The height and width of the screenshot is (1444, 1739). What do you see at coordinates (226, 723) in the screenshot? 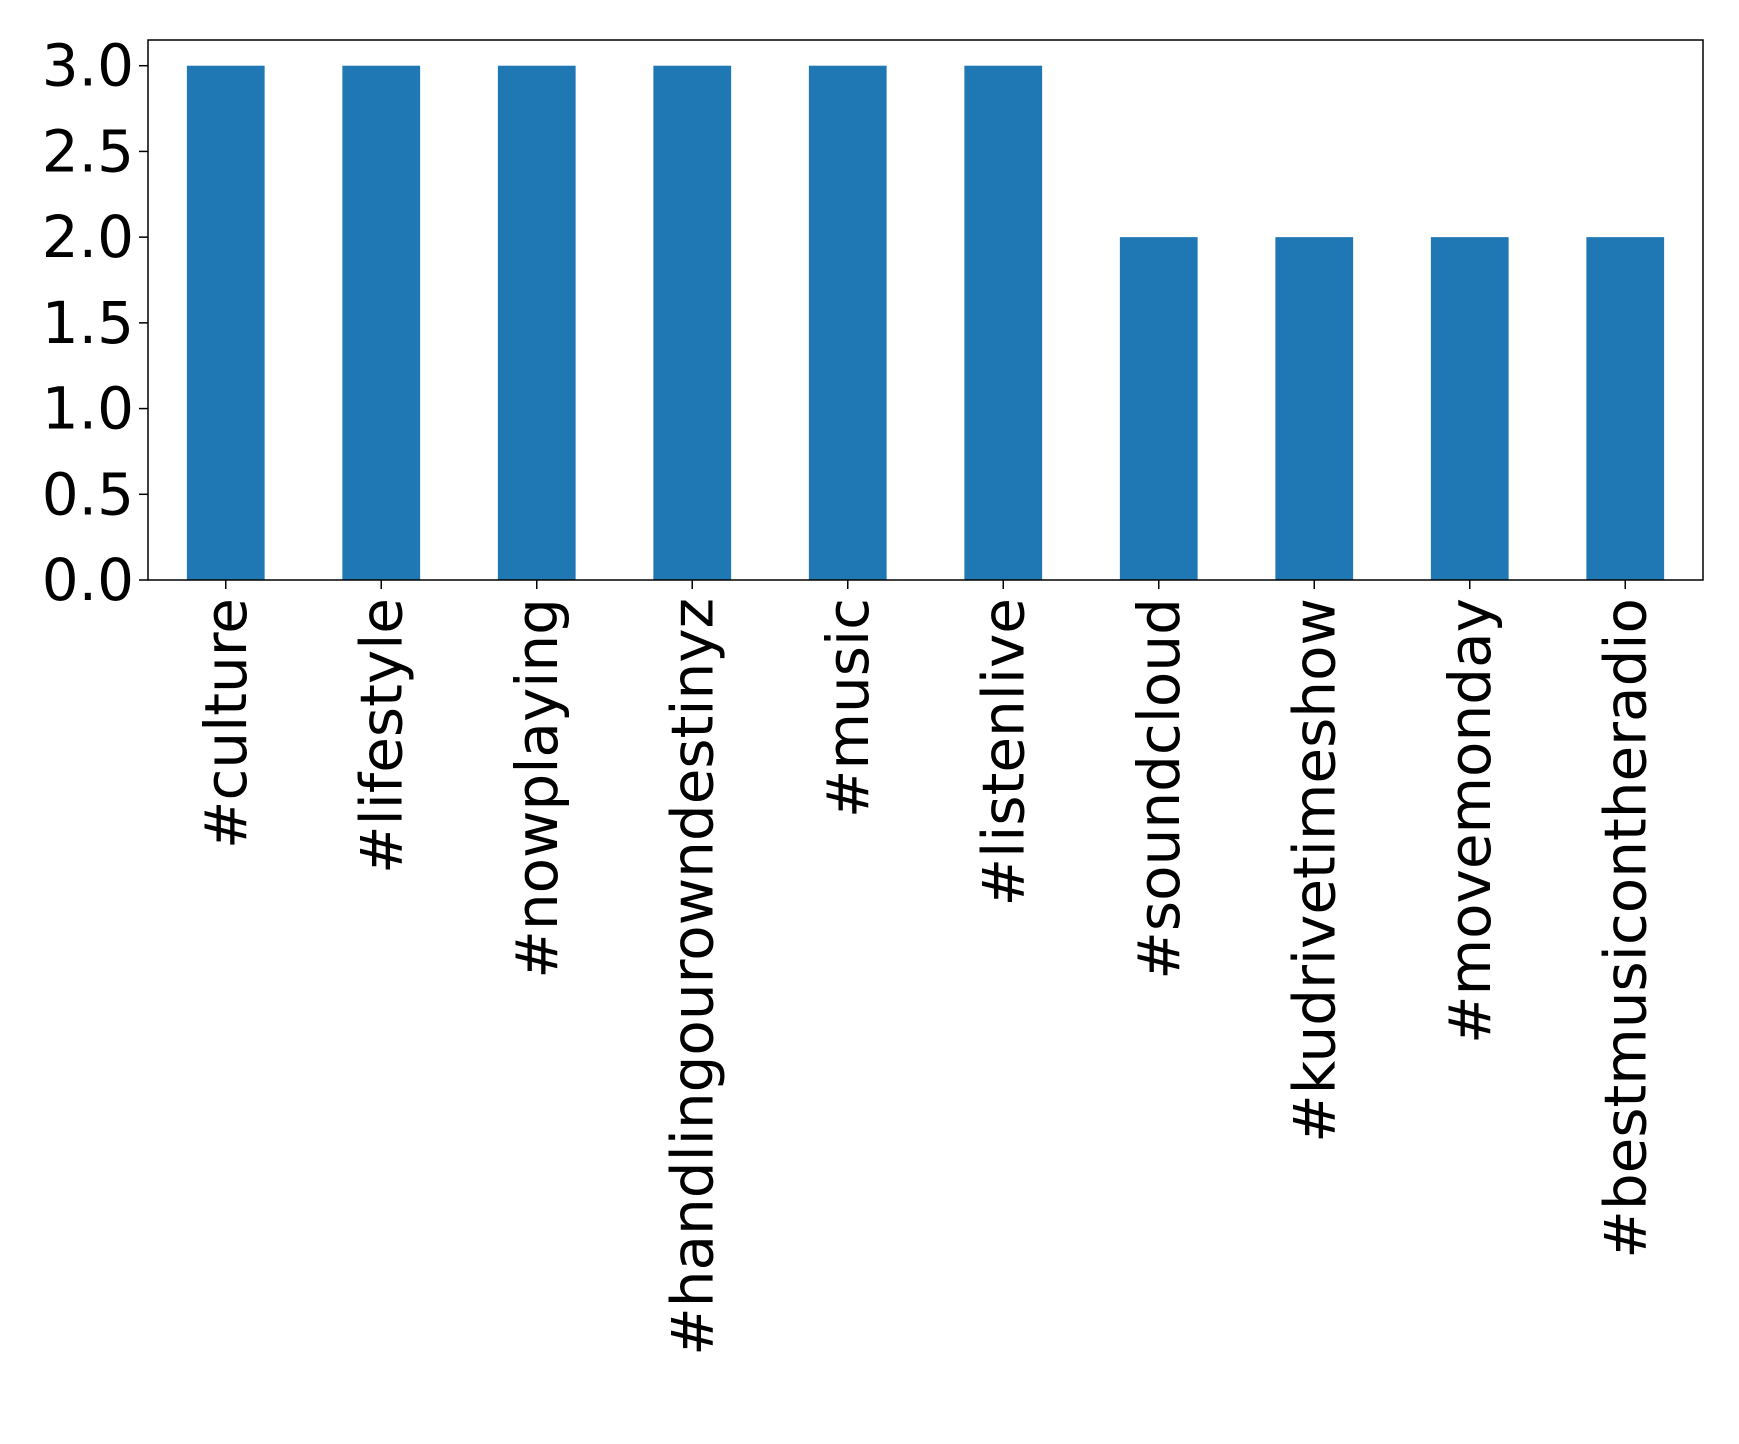
I see `x-tick-label-culture: #culture` at bounding box center [226, 723].